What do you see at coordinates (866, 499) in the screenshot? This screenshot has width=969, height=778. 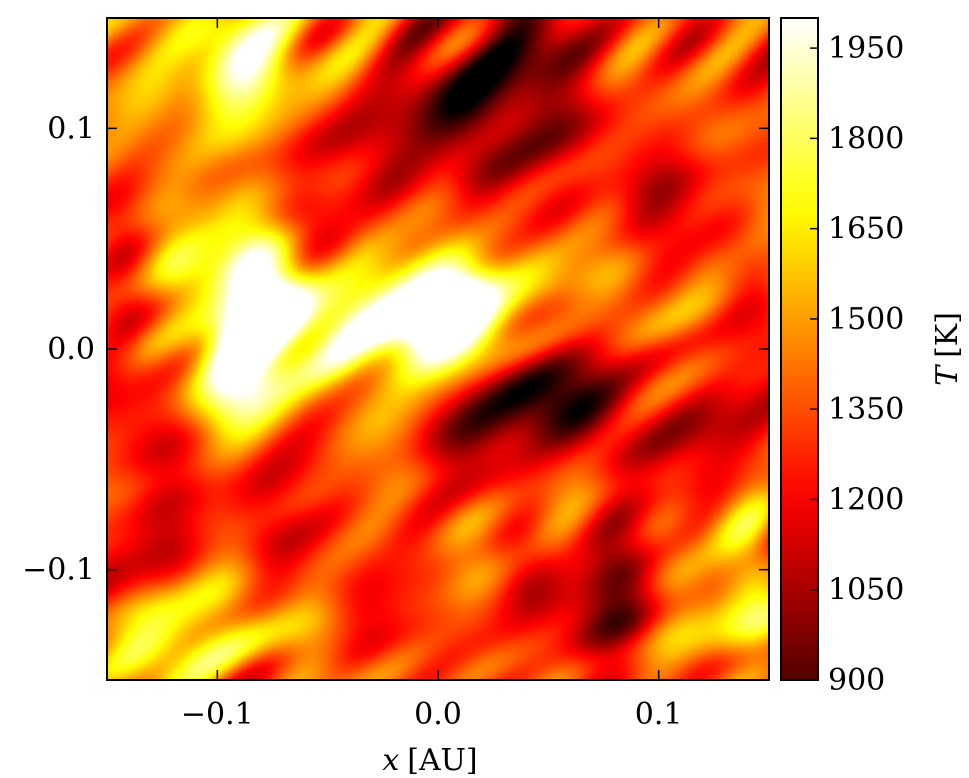 I see `colorbar-tick-label: 1200` at bounding box center [866, 499].